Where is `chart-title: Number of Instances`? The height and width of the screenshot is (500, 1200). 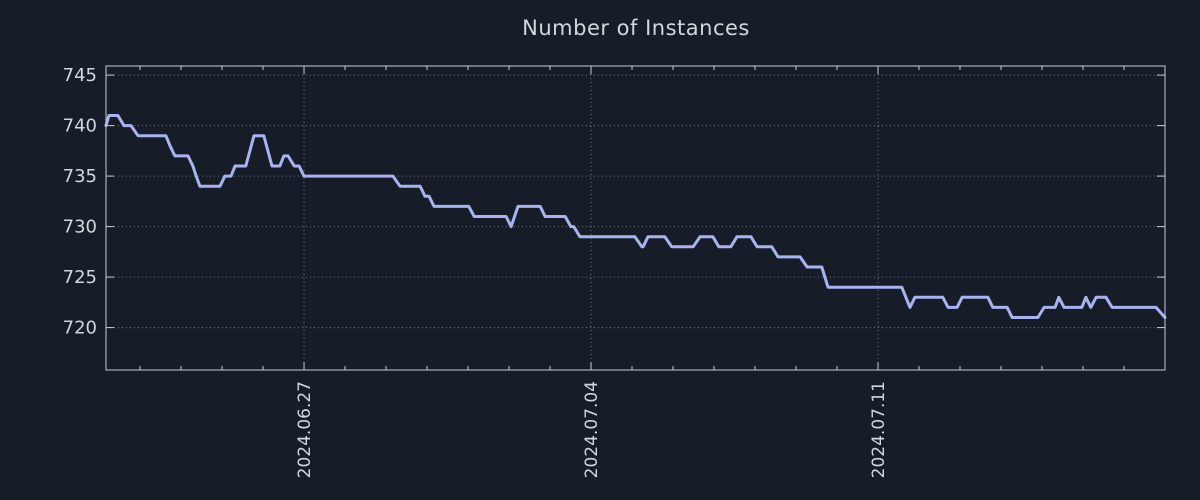 chart-title: Number of Instances is located at coordinates (636, 28).